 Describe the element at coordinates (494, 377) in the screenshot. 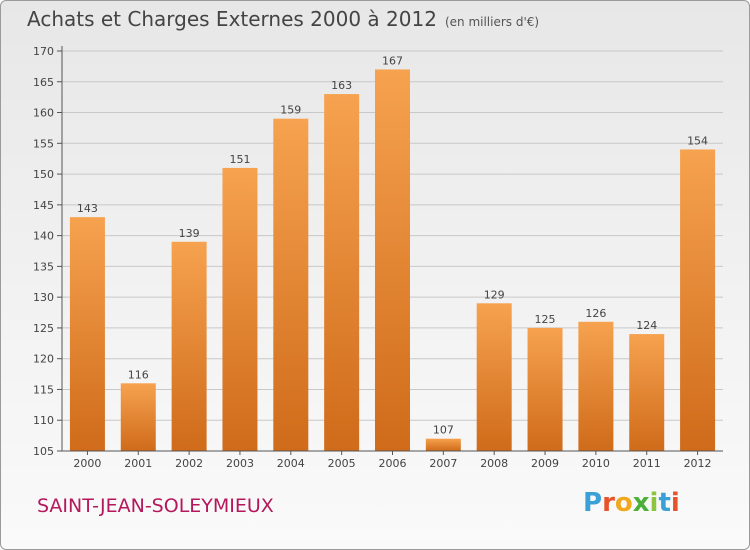

I see `bar-2008` at that location.